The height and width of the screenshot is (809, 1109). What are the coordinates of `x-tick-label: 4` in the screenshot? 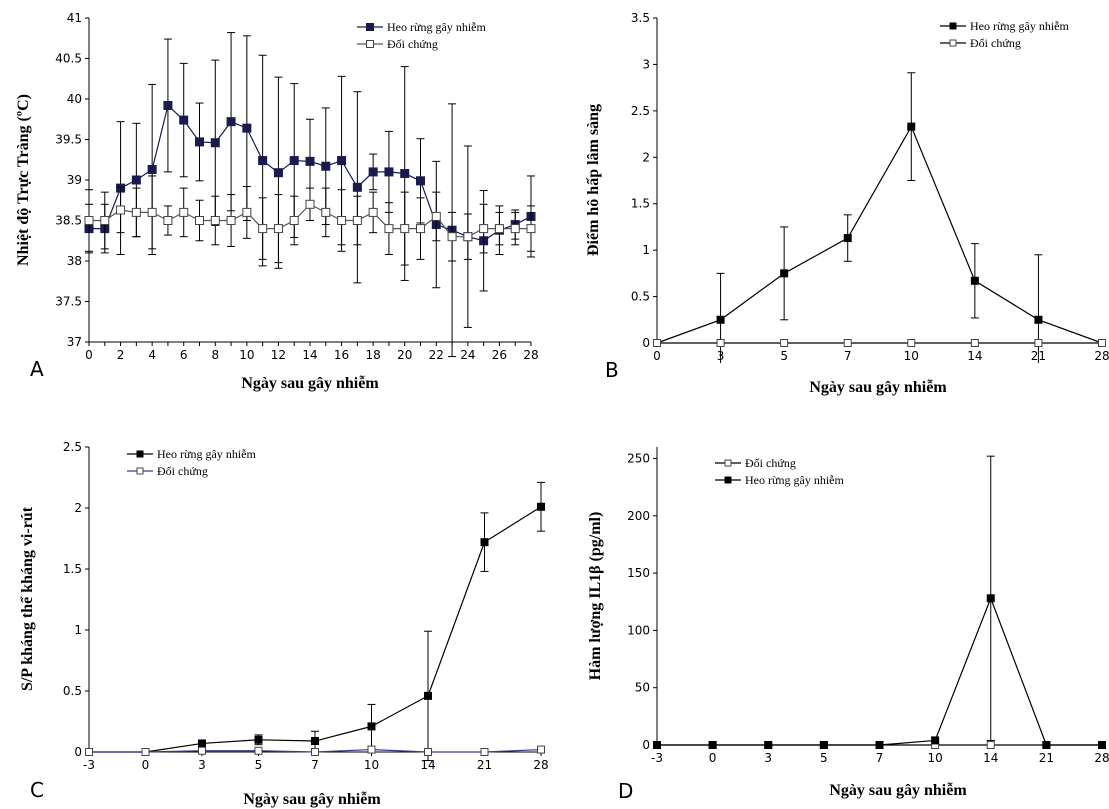 It's located at (152, 355).